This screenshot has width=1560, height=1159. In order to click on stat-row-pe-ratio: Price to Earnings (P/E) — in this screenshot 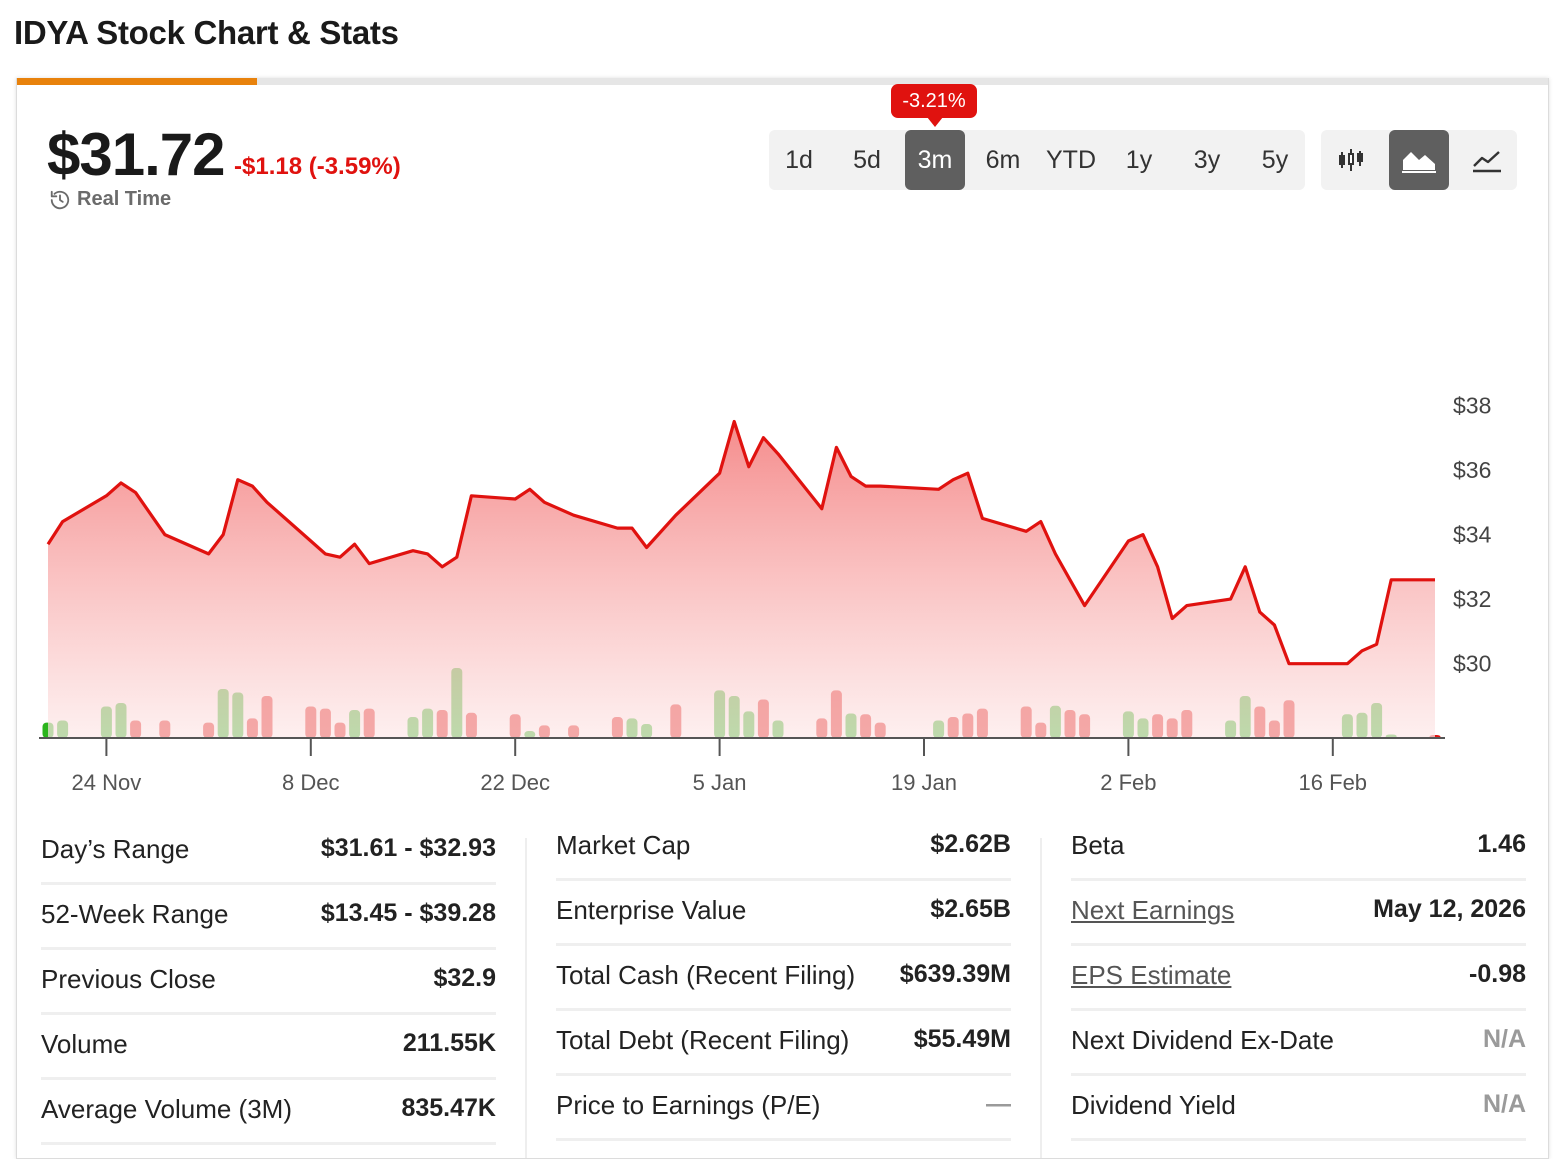, I will do `click(783, 1108)`.